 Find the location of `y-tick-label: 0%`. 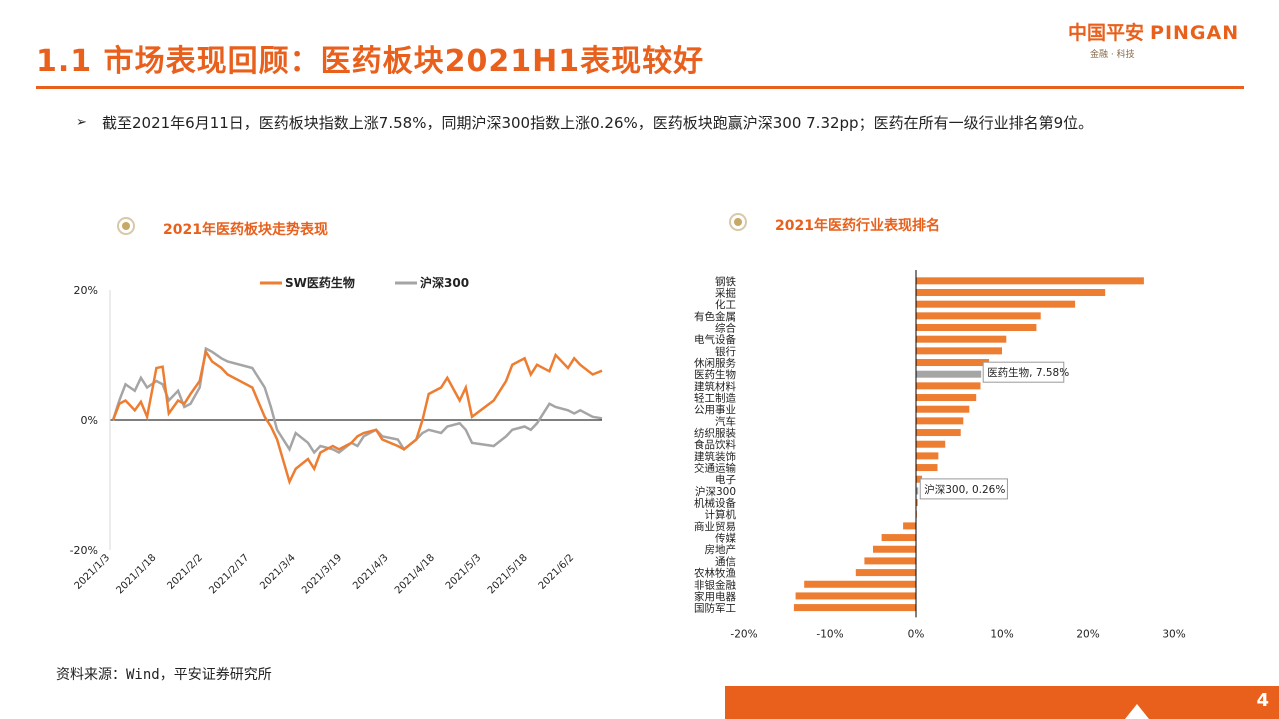

y-tick-label: 0% is located at coordinates (89, 420).